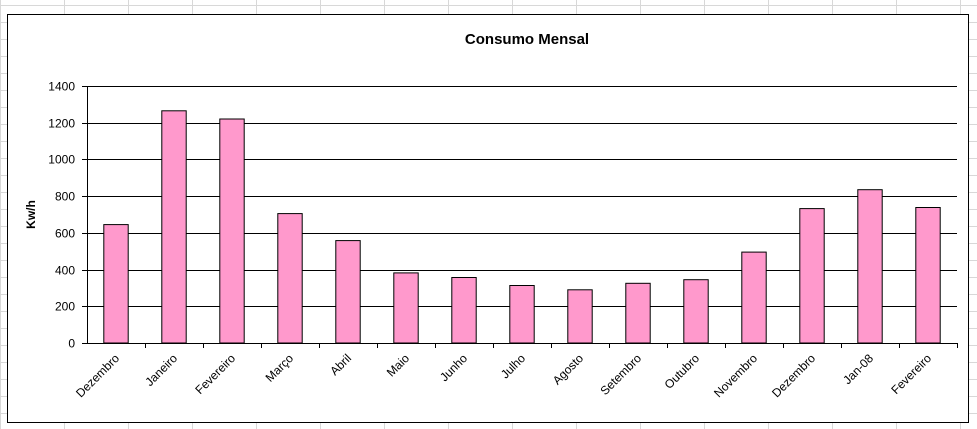 This screenshot has width=977, height=429. Describe the element at coordinates (858, 369) in the screenshot. I see `x-tick-label: Jan-08` at that location.